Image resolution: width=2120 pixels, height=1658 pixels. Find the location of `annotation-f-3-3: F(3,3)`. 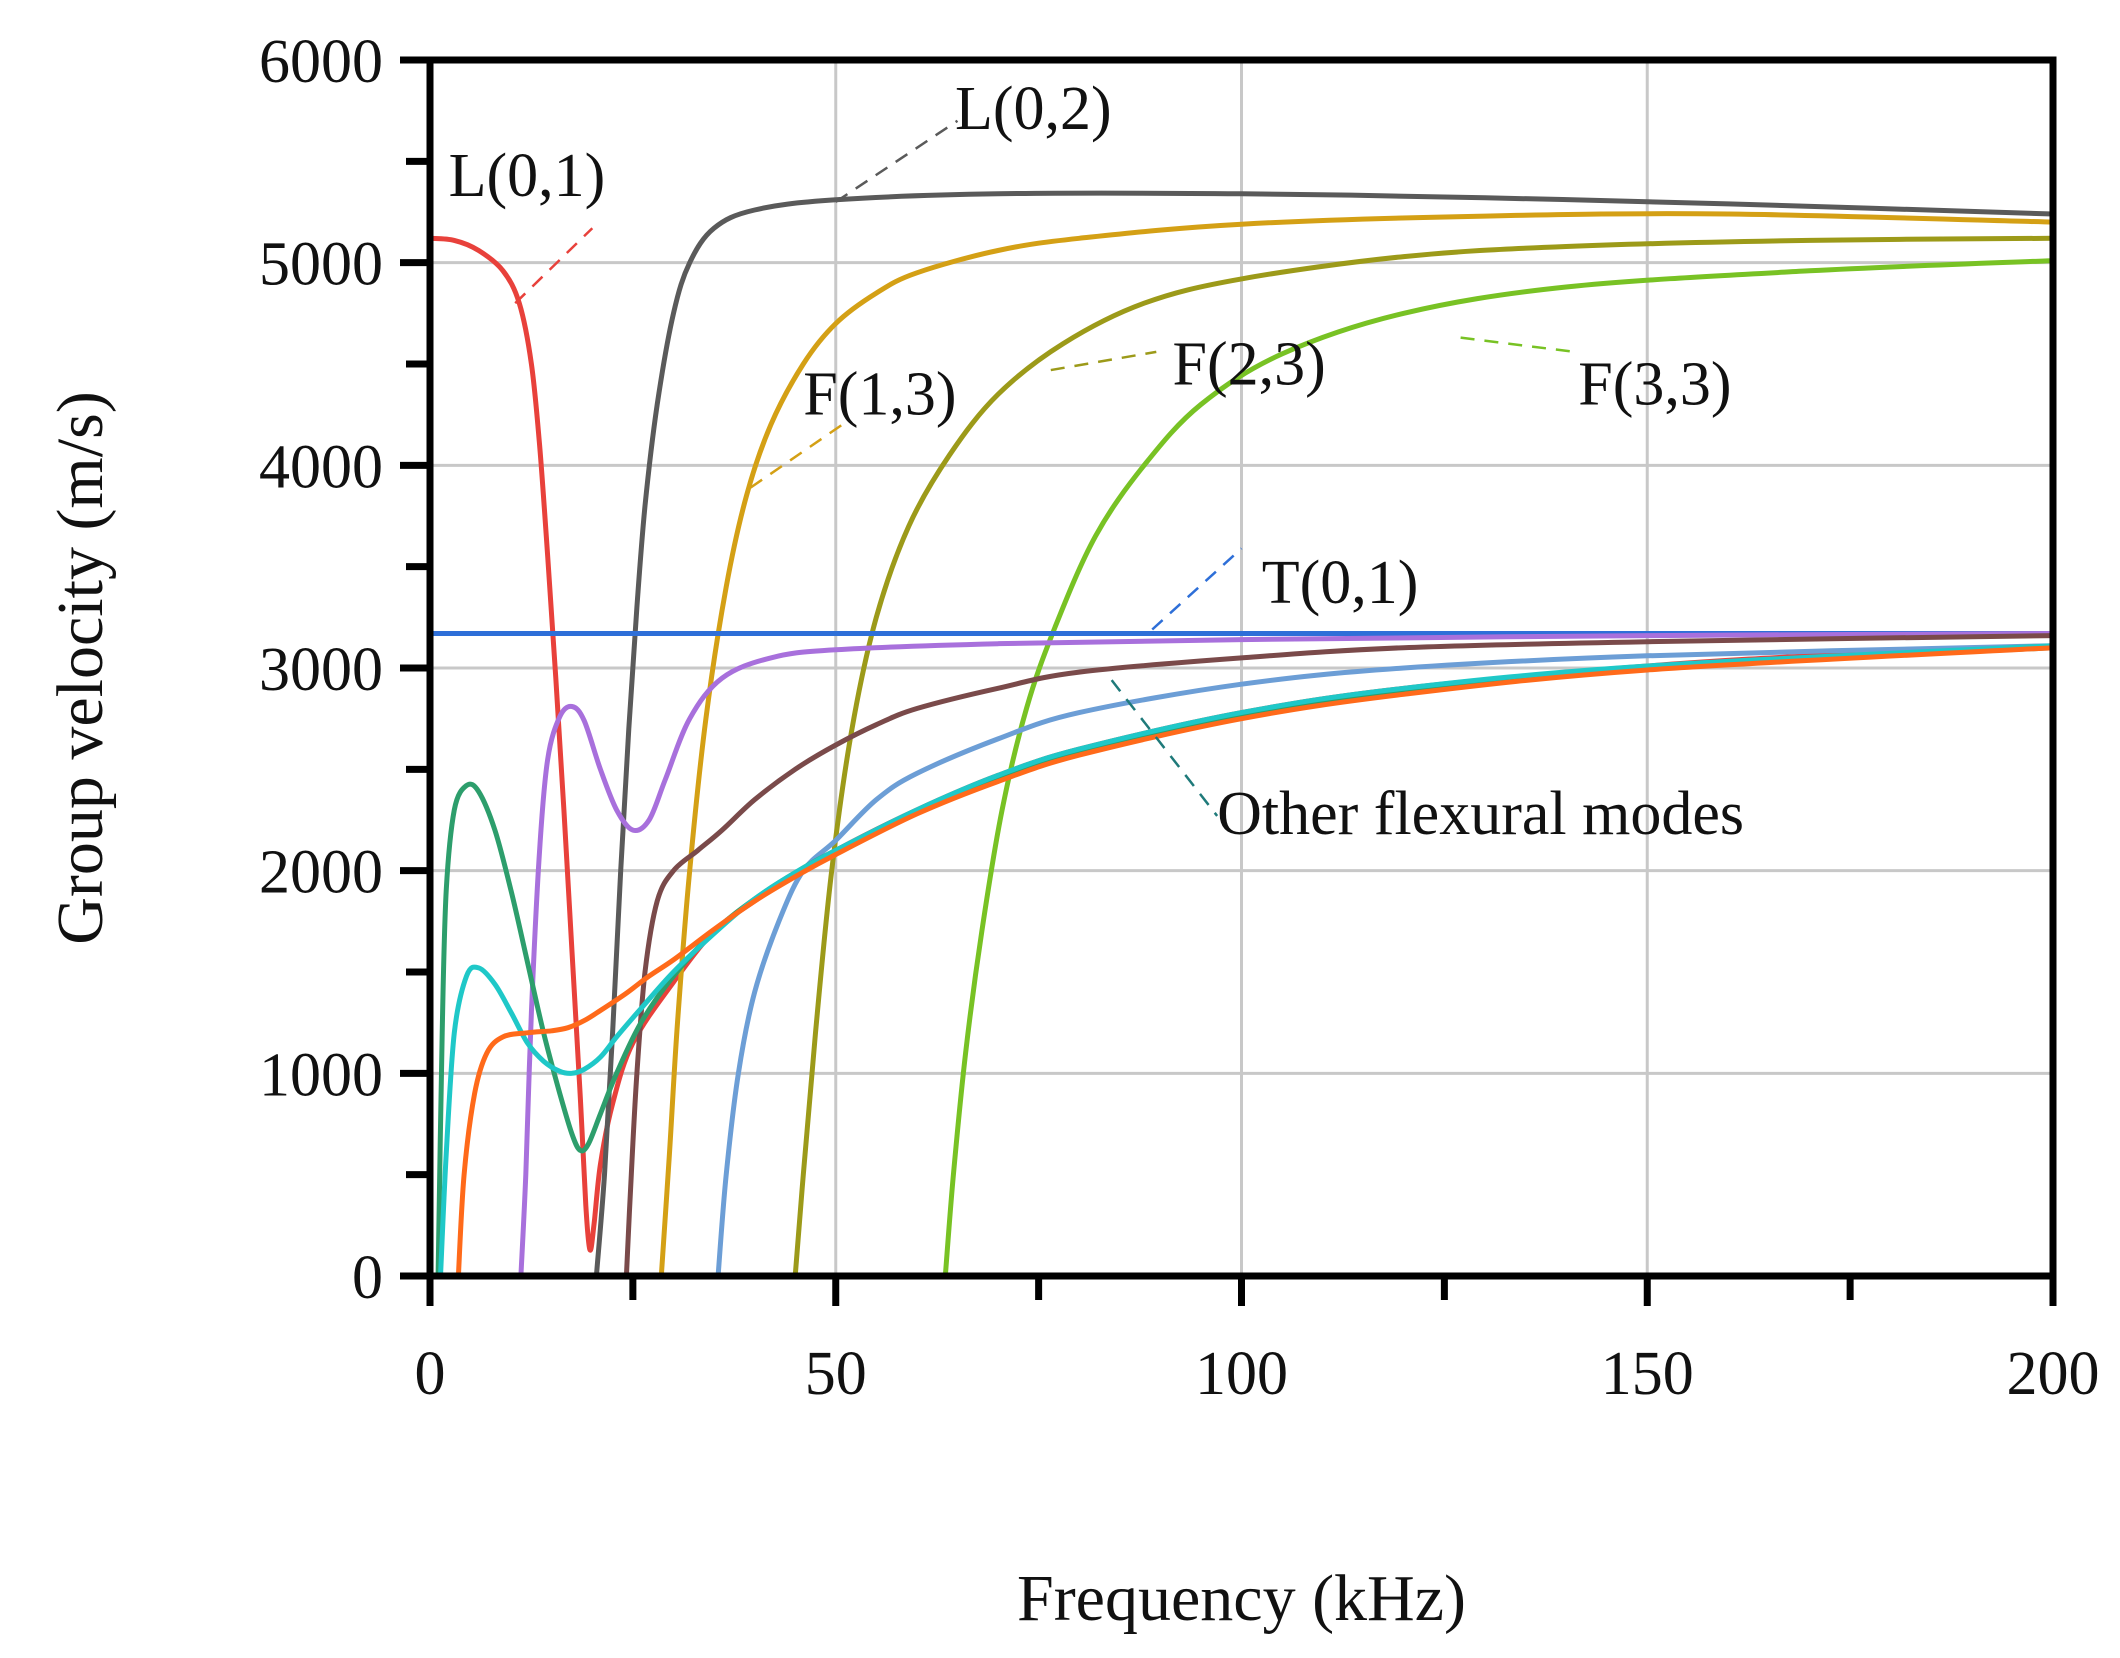

annotation-f-3-3: F(3,3) is located at coordinates (1654, 385).